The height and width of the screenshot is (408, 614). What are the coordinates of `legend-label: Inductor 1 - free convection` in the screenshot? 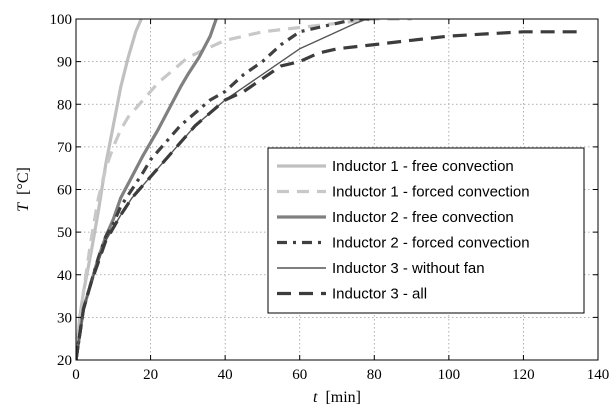 It's located at (423, 166).